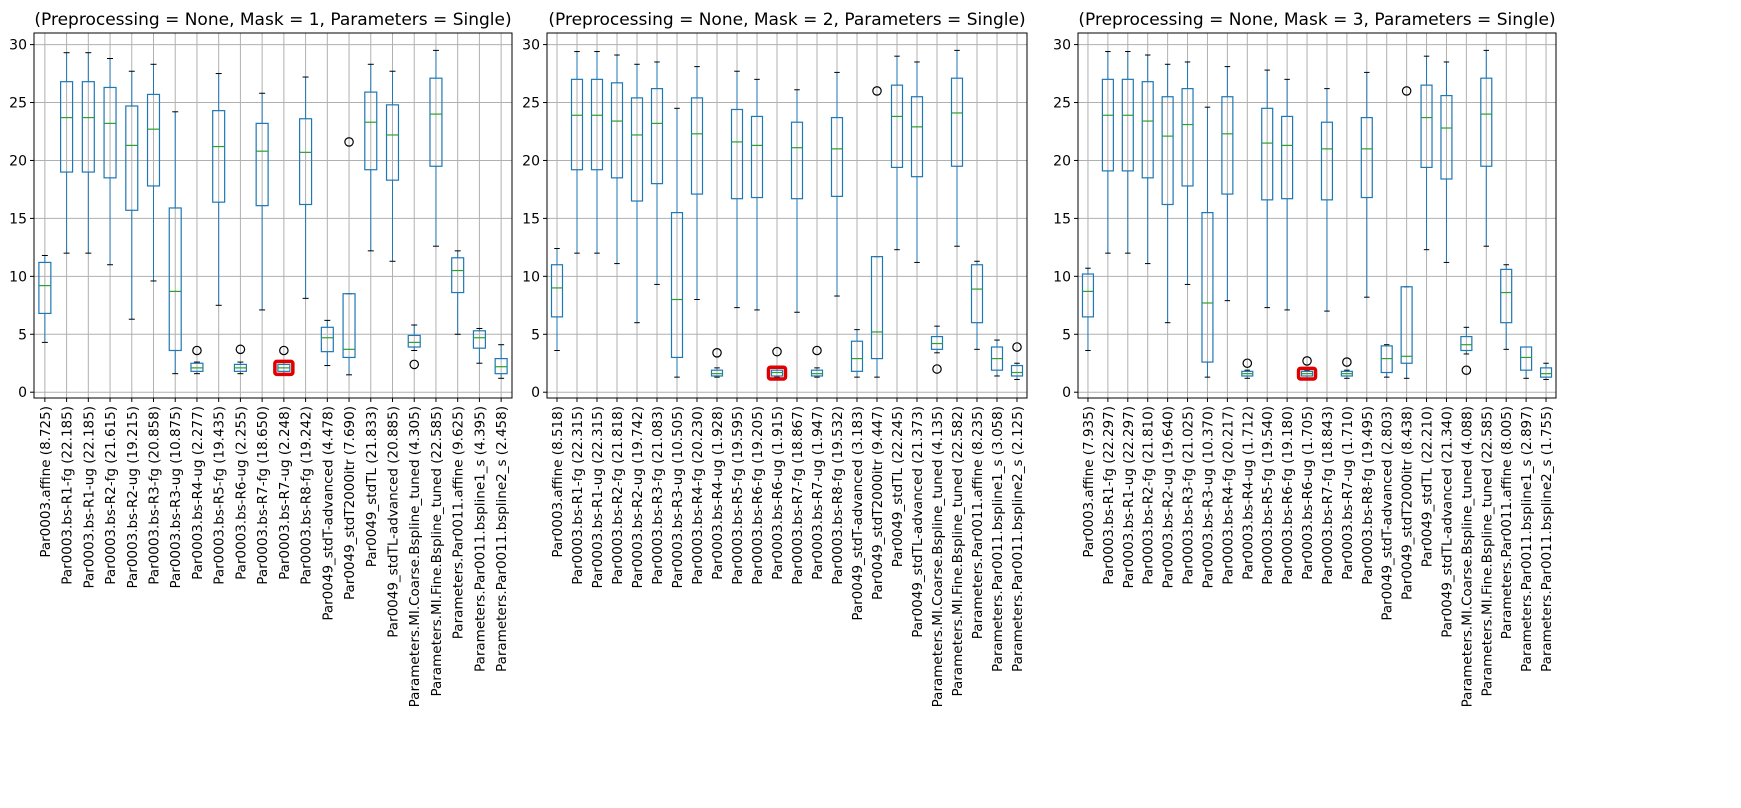 This screenshot has width=1741, height=808. Describe the element at coordinates (1169, 497) in the screenshot. I see `x-tick-label: Par0003.bs-R2-ug (19.640)` at that location.